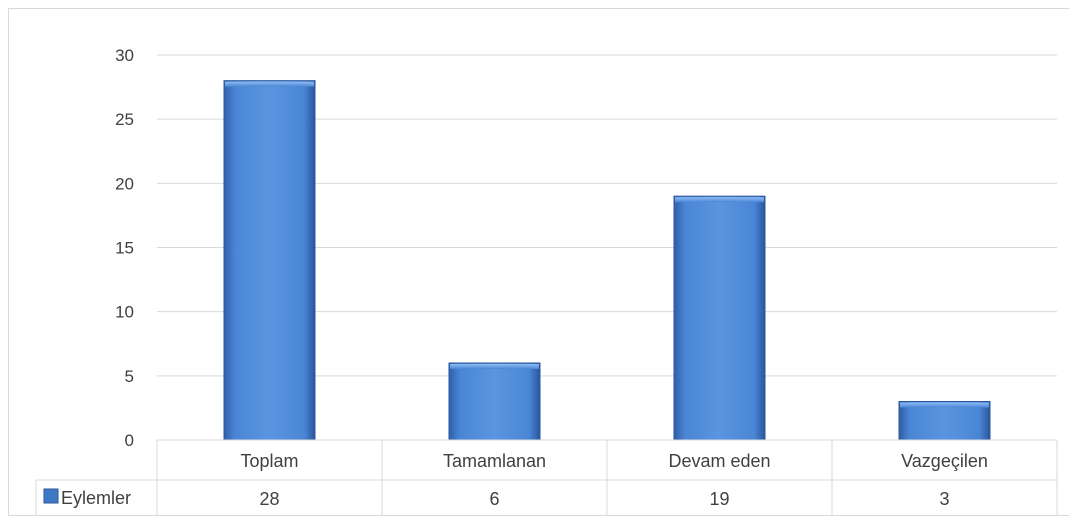  I want to click on legend-label: Eylemler, so click(96, 498).